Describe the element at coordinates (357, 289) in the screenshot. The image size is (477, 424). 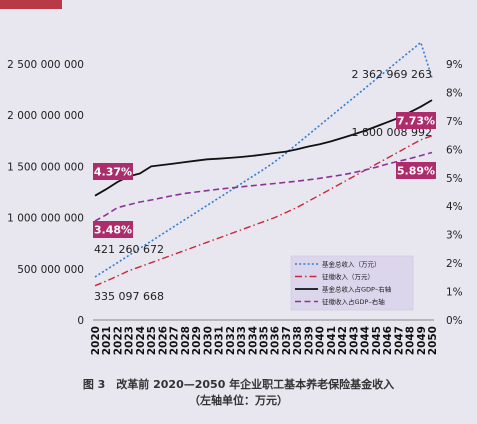
I see `legend-label-3: 基金总收入占GDP–右轴` at that location.